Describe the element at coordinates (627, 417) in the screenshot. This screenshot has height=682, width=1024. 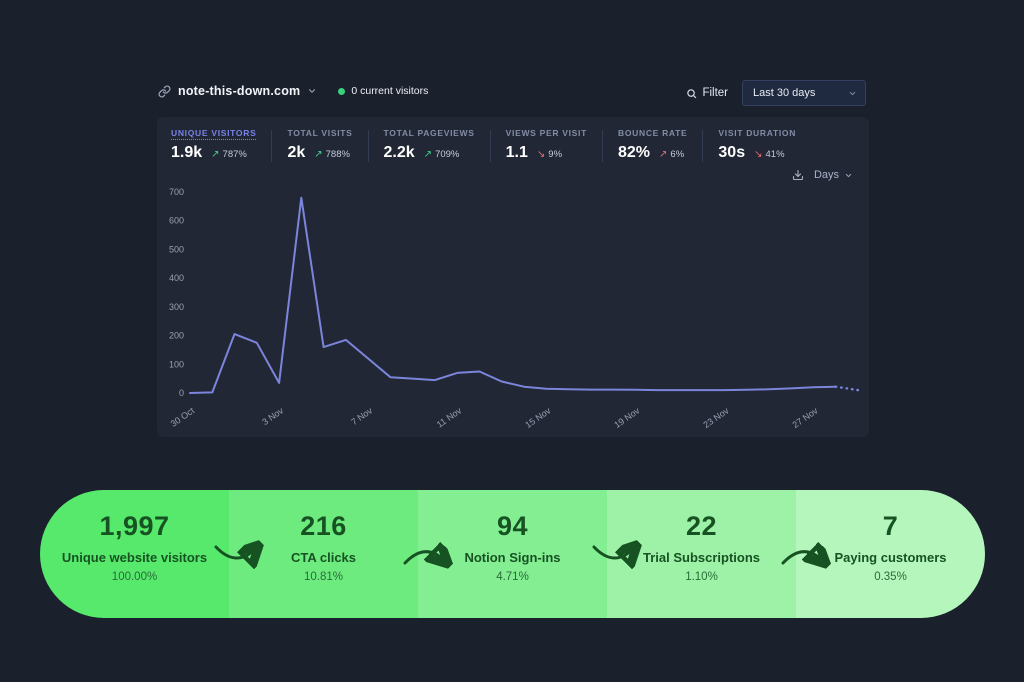
I see `svg-text: 19 Nov` at that location.